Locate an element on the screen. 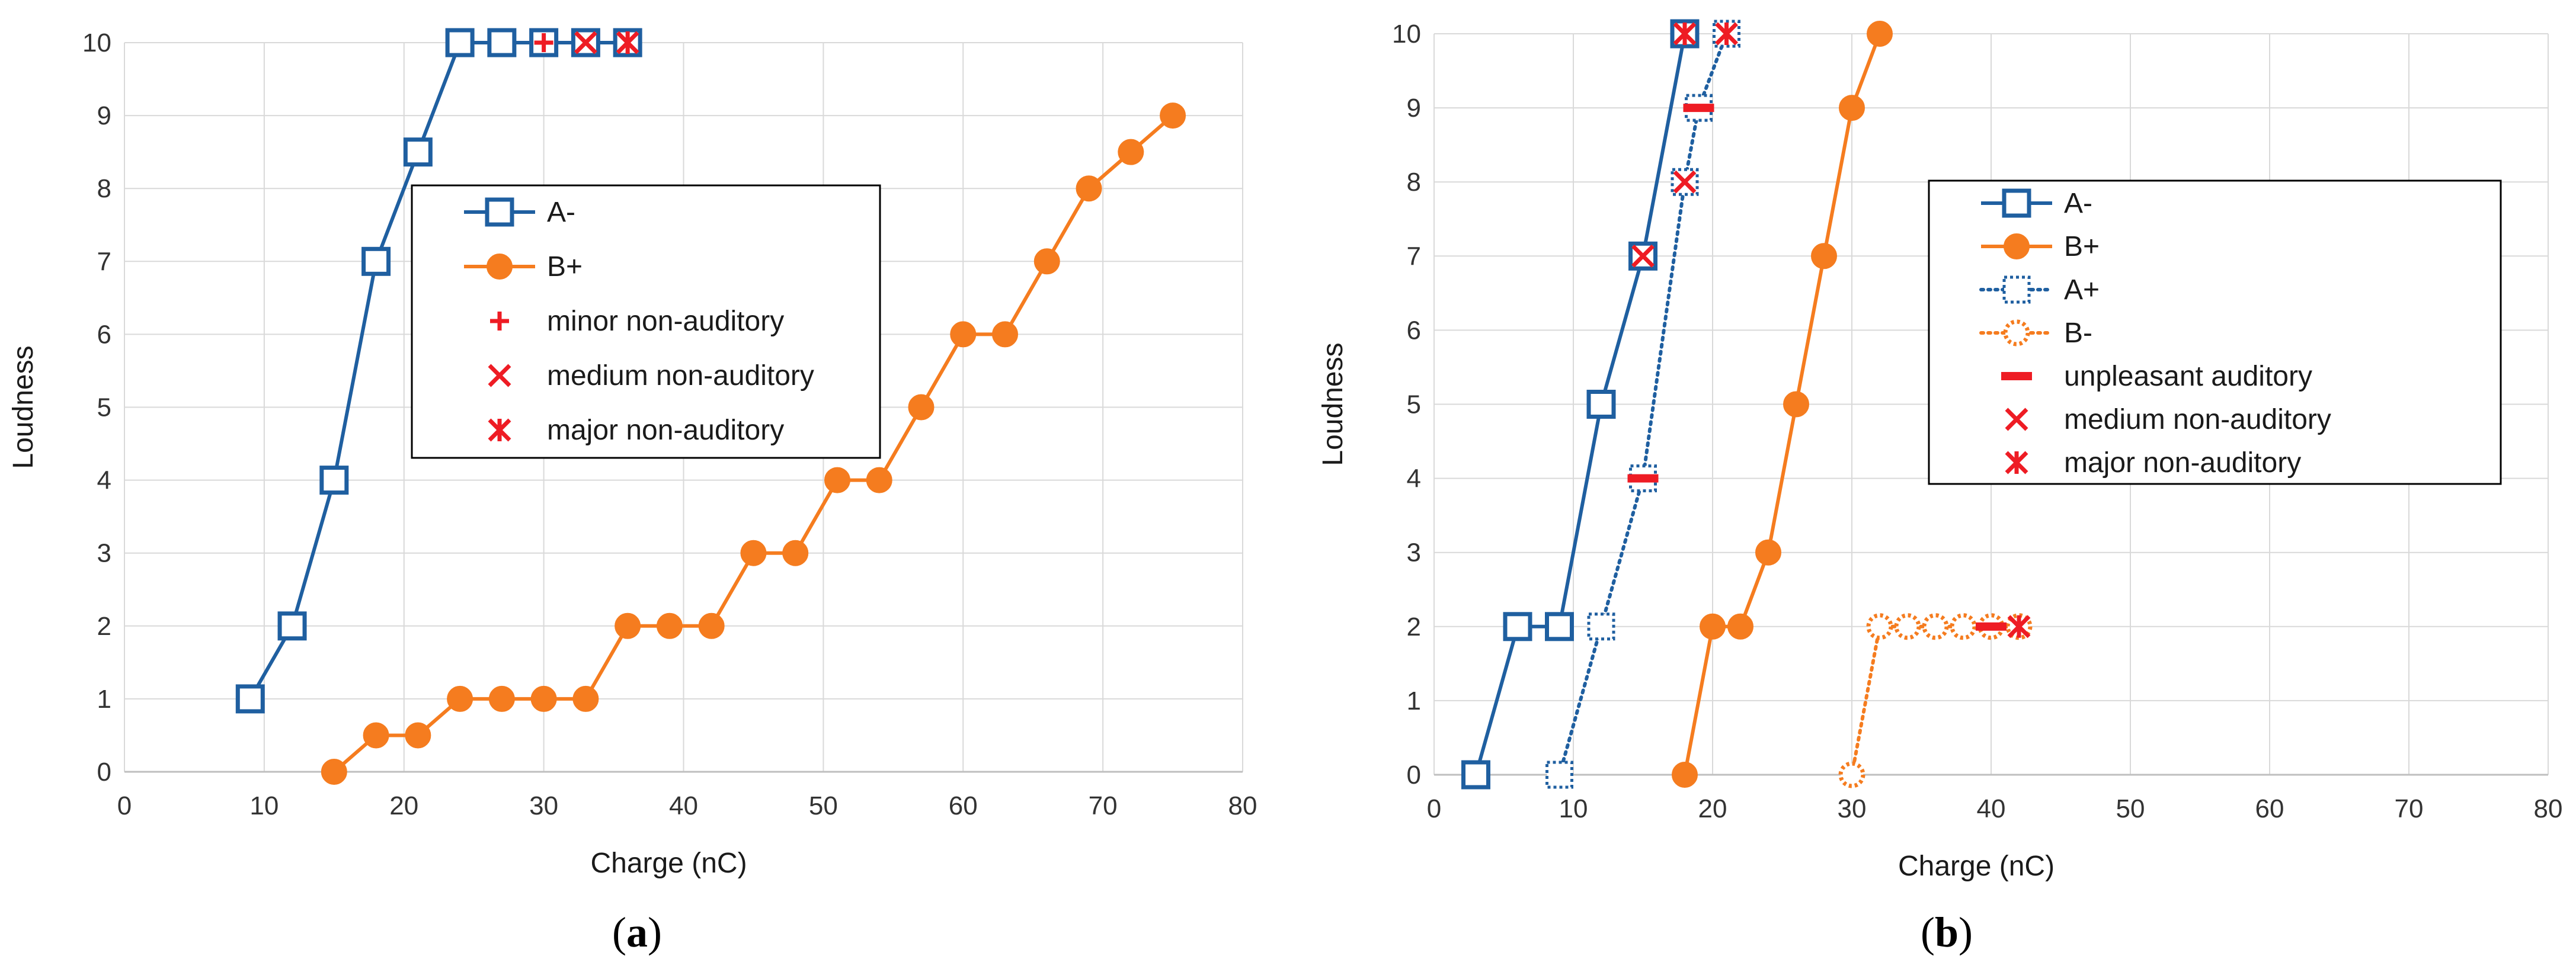 The height and width of the screenshot is (972, 2576). legend-entry: B- is located at coordinates (2035, 333).